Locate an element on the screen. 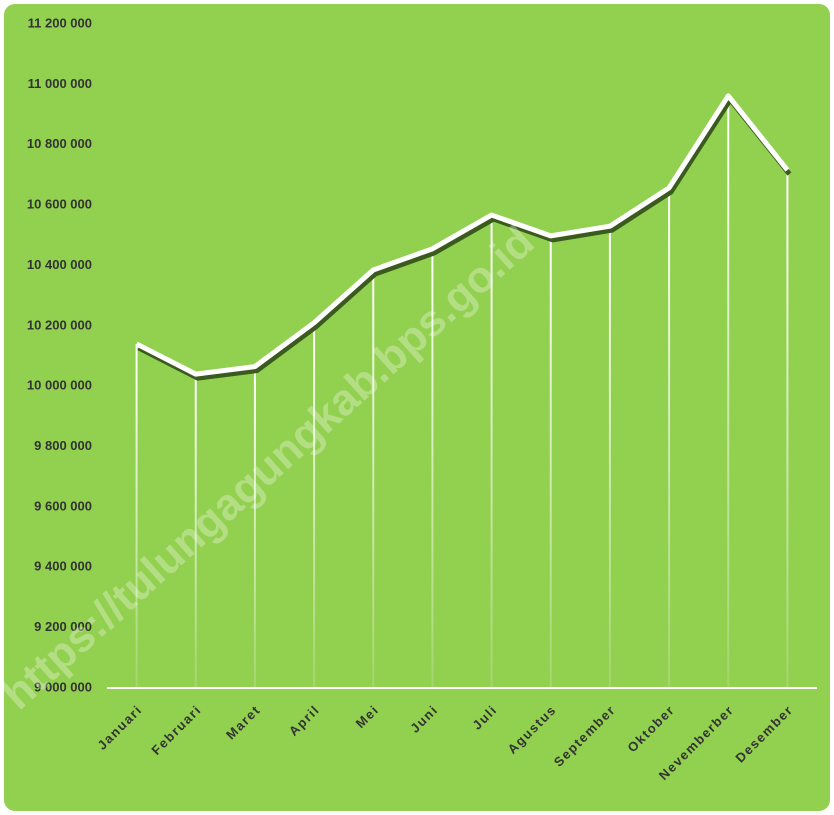 Image resolution: width=834 pixels, height=815 pixels. y-tick-label: 10 000 000 is located at coordinates (59, 385).